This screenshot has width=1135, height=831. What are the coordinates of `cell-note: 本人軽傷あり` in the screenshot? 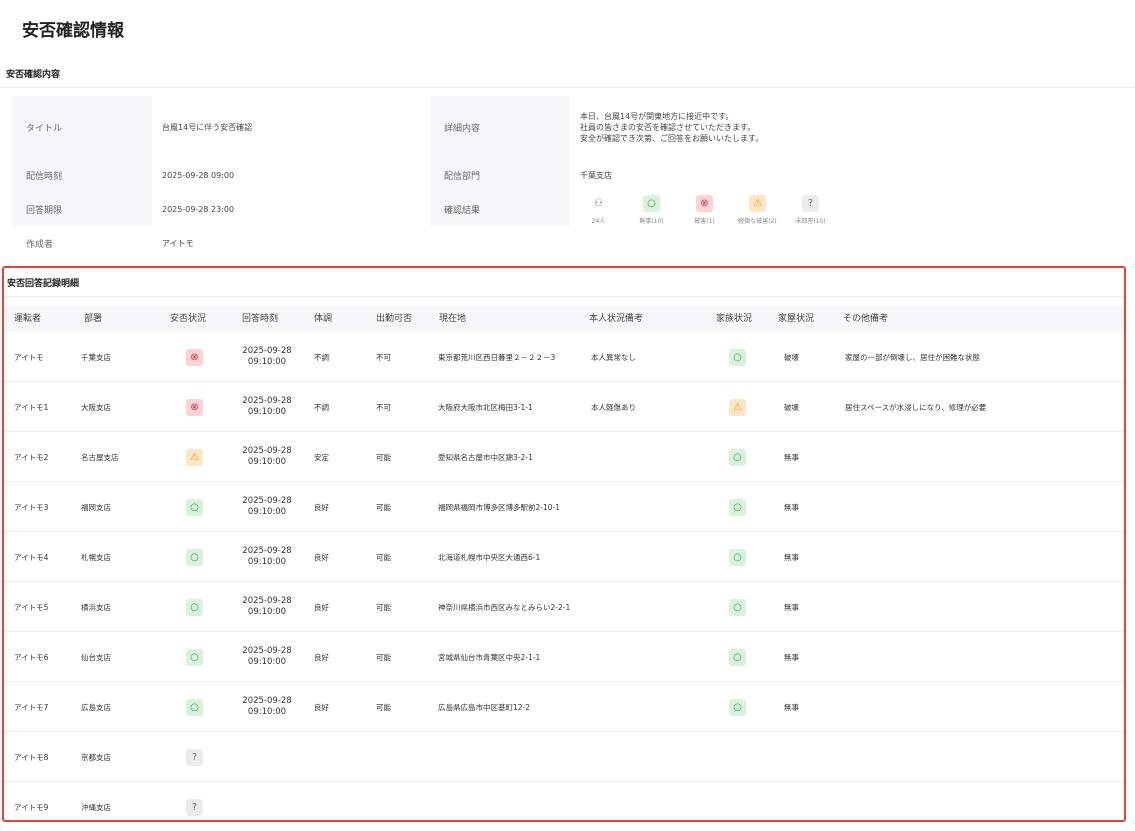 It's located at (613, 407).